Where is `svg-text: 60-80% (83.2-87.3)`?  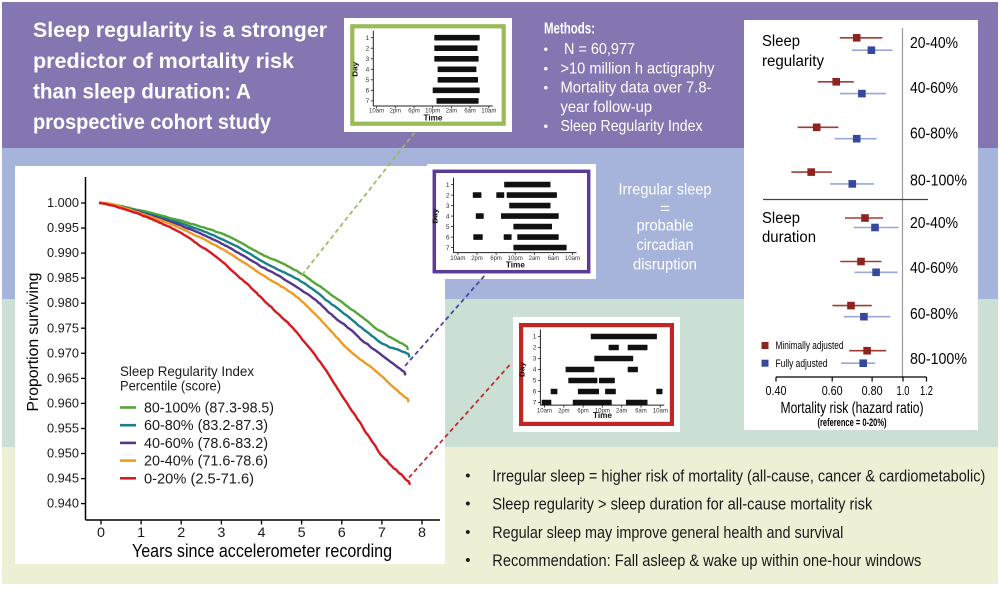 svg-text: 60-80% (83.2-87.3) is located at coordinates (206, 426).